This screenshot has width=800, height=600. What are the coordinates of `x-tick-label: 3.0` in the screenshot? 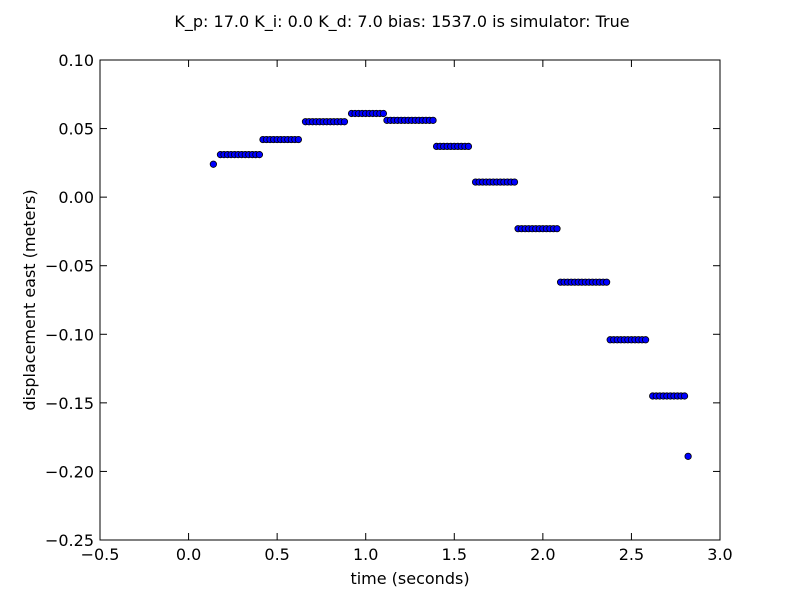 It's located at (719, 554).